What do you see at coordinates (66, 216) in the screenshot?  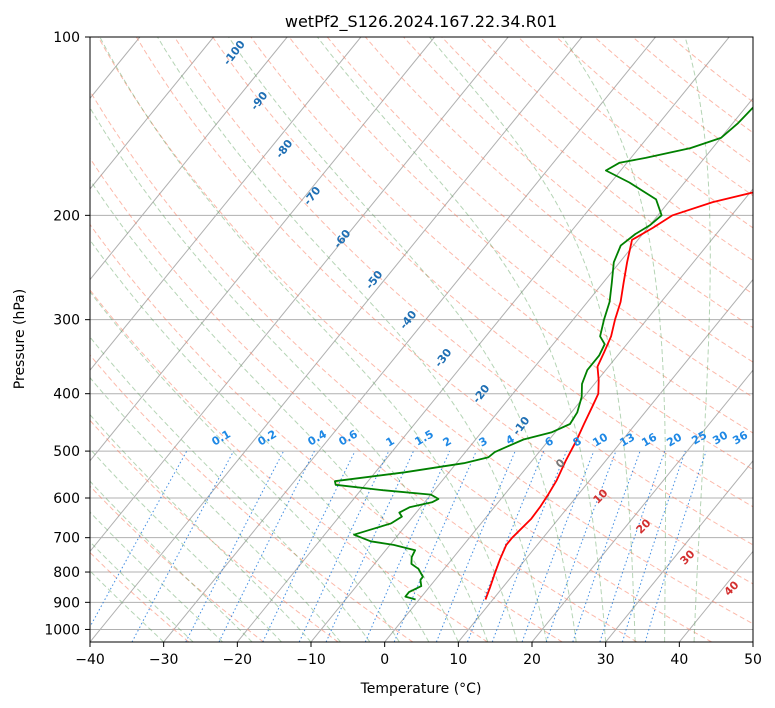 I see `y-tick-label: 200` at bounding box center [66, 216].